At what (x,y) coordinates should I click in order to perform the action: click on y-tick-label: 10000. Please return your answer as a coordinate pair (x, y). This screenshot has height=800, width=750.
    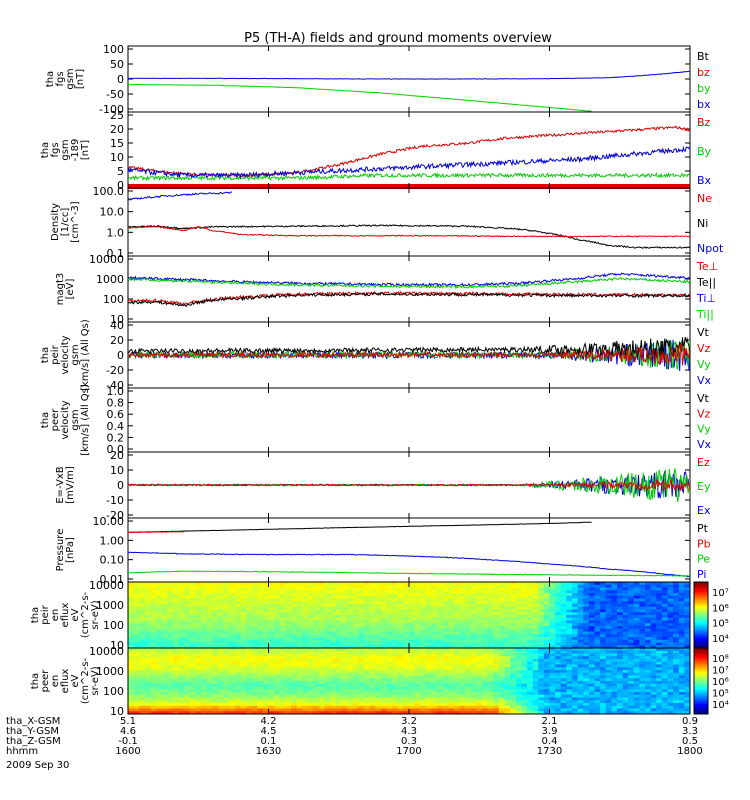
    Looking at the image, I should click on (106, 259).